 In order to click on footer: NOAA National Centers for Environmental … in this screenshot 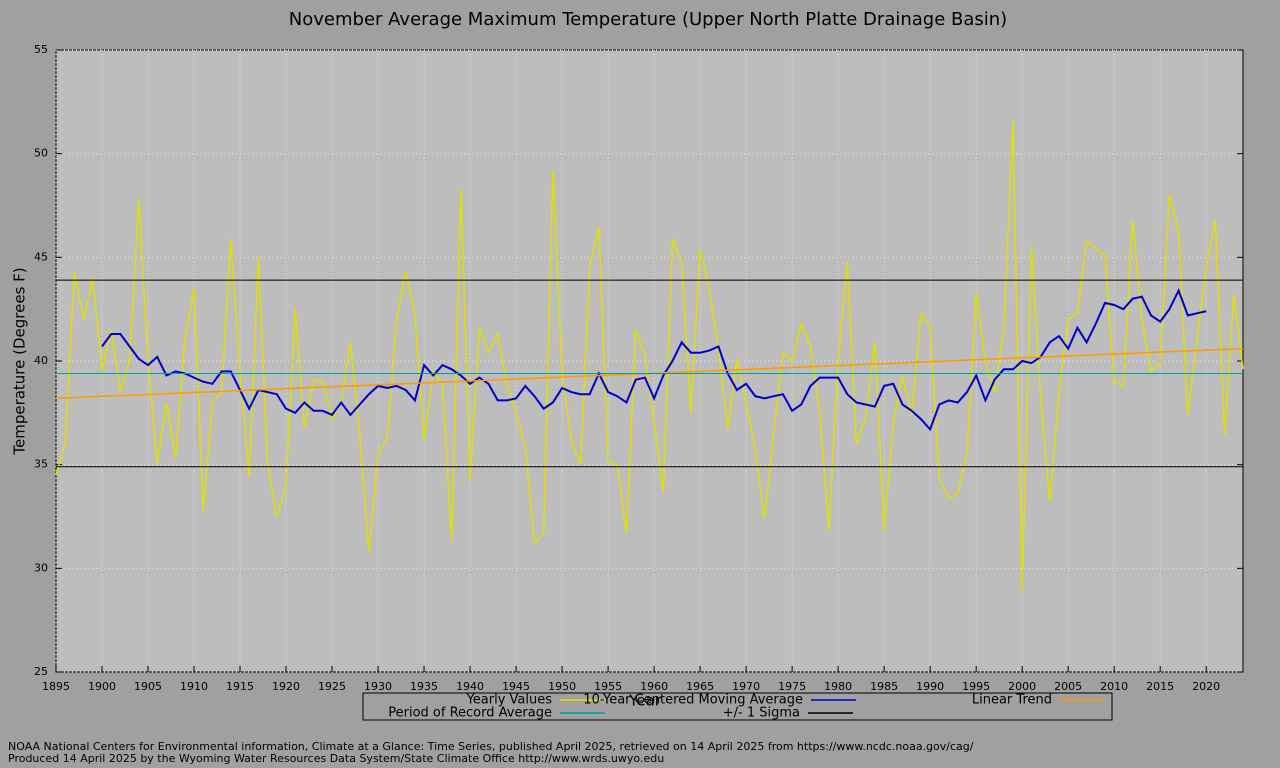, I will do `click(491, 746)`.